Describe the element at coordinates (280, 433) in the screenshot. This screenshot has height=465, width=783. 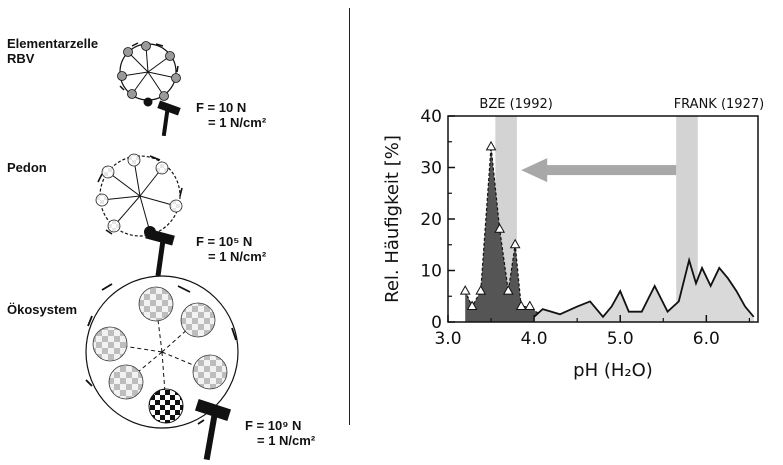
I see `force-oekosystem: F = 10⁹ N = 1 N/cm²` at that location.